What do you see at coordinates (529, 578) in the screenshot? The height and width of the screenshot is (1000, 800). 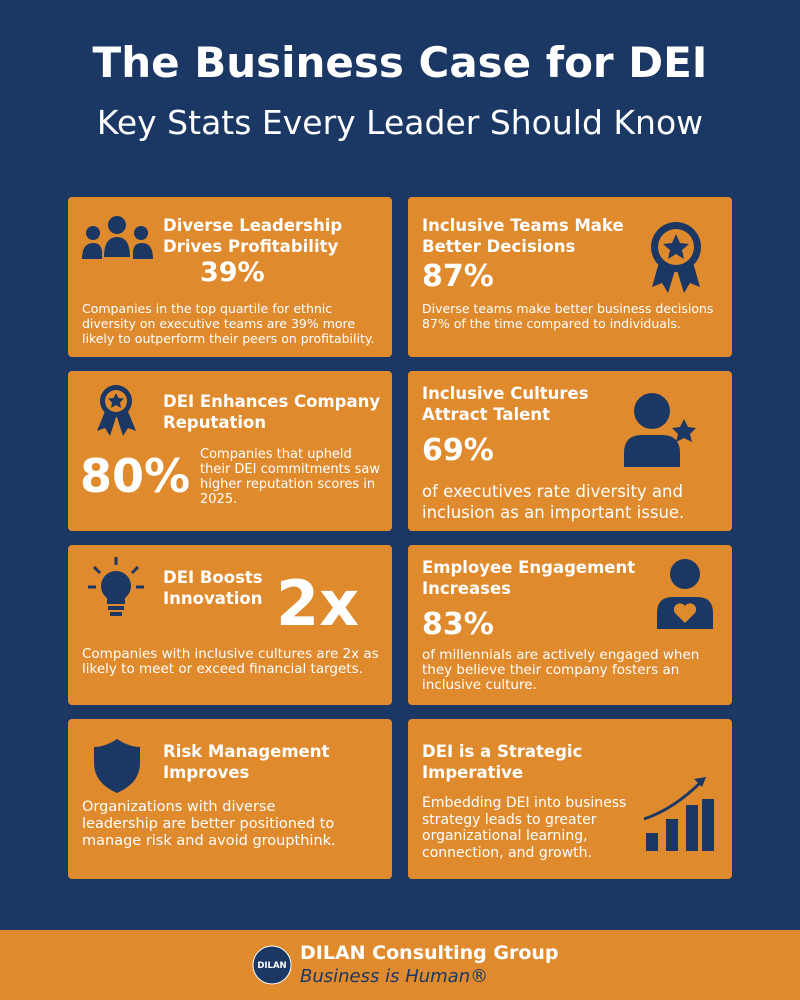 I see `card-title: Employee Engagement Increases` at bounding box center [529, 578].